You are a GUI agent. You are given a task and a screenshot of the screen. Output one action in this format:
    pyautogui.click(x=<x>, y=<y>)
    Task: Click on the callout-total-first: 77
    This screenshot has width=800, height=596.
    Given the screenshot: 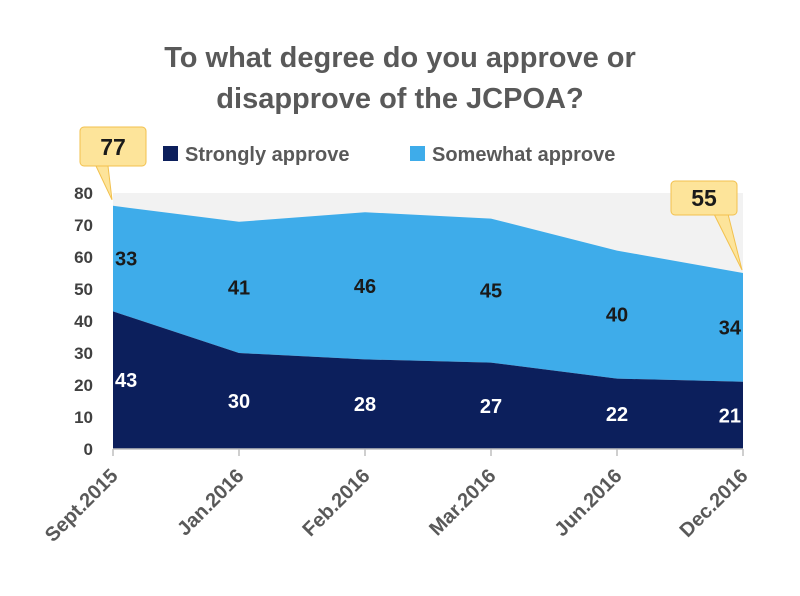 What is the action you would take?
    pyautogui.click(x=113, y=147)
    